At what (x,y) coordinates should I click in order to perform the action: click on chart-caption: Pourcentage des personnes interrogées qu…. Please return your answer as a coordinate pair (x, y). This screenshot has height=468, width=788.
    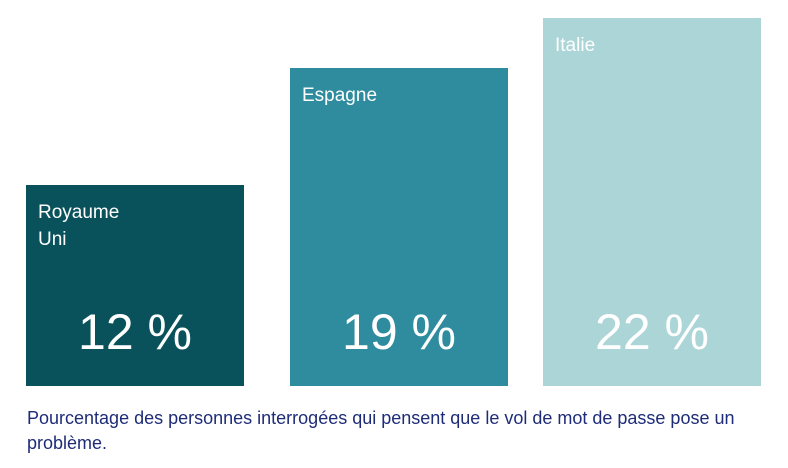
    Looking at the image, I should click on (381, 430).